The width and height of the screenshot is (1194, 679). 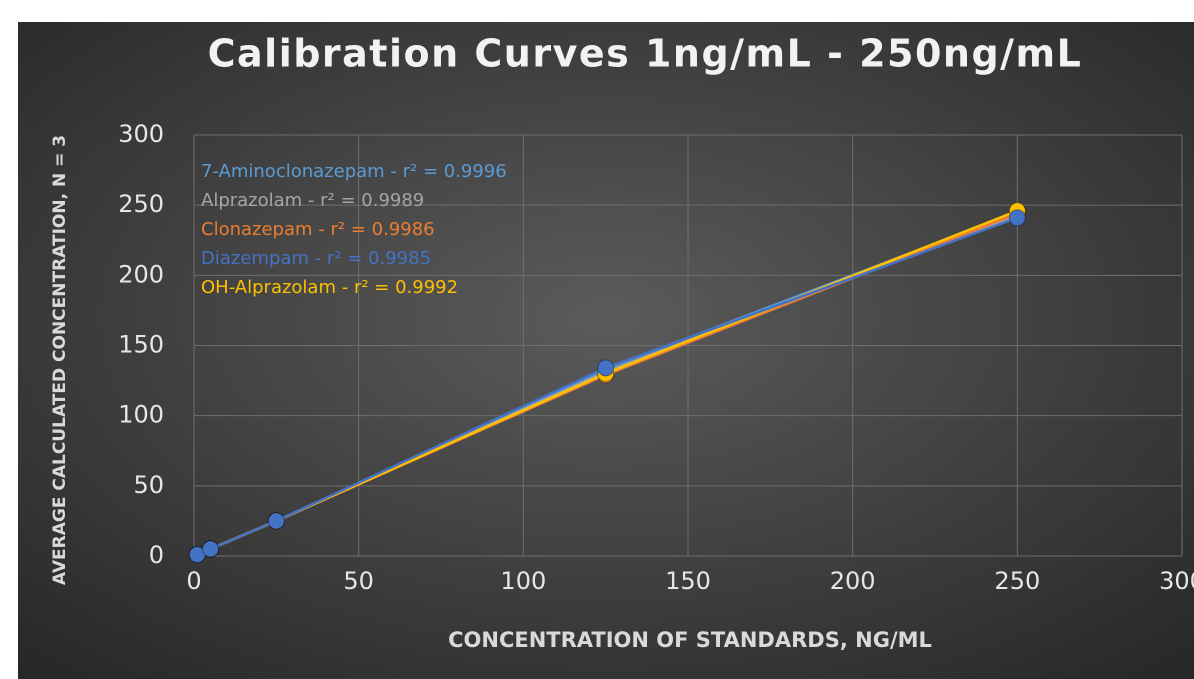 What do you see at coordinates (688, 581) in the screenshot?
I see `x-tick-label: 150` at bounding box center [688, 581].